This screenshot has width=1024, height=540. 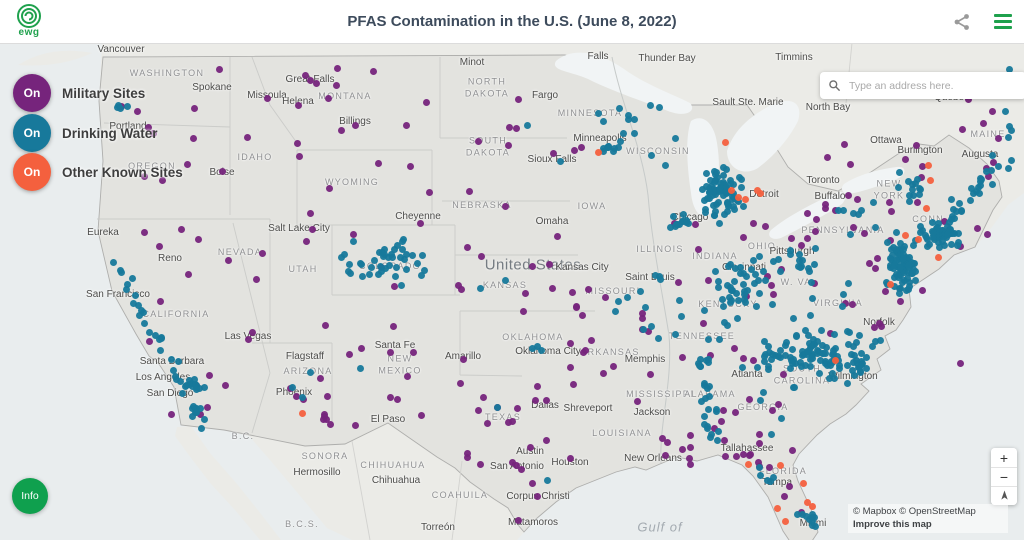 I want to click on search-input, so click(x=932, y=85).